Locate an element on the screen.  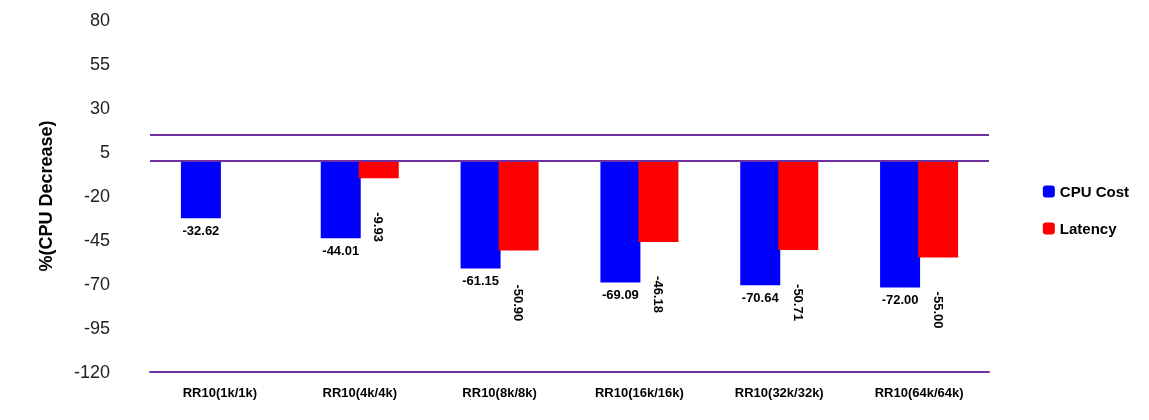
data-label: -69.09 is located at coordinates (620, 294).